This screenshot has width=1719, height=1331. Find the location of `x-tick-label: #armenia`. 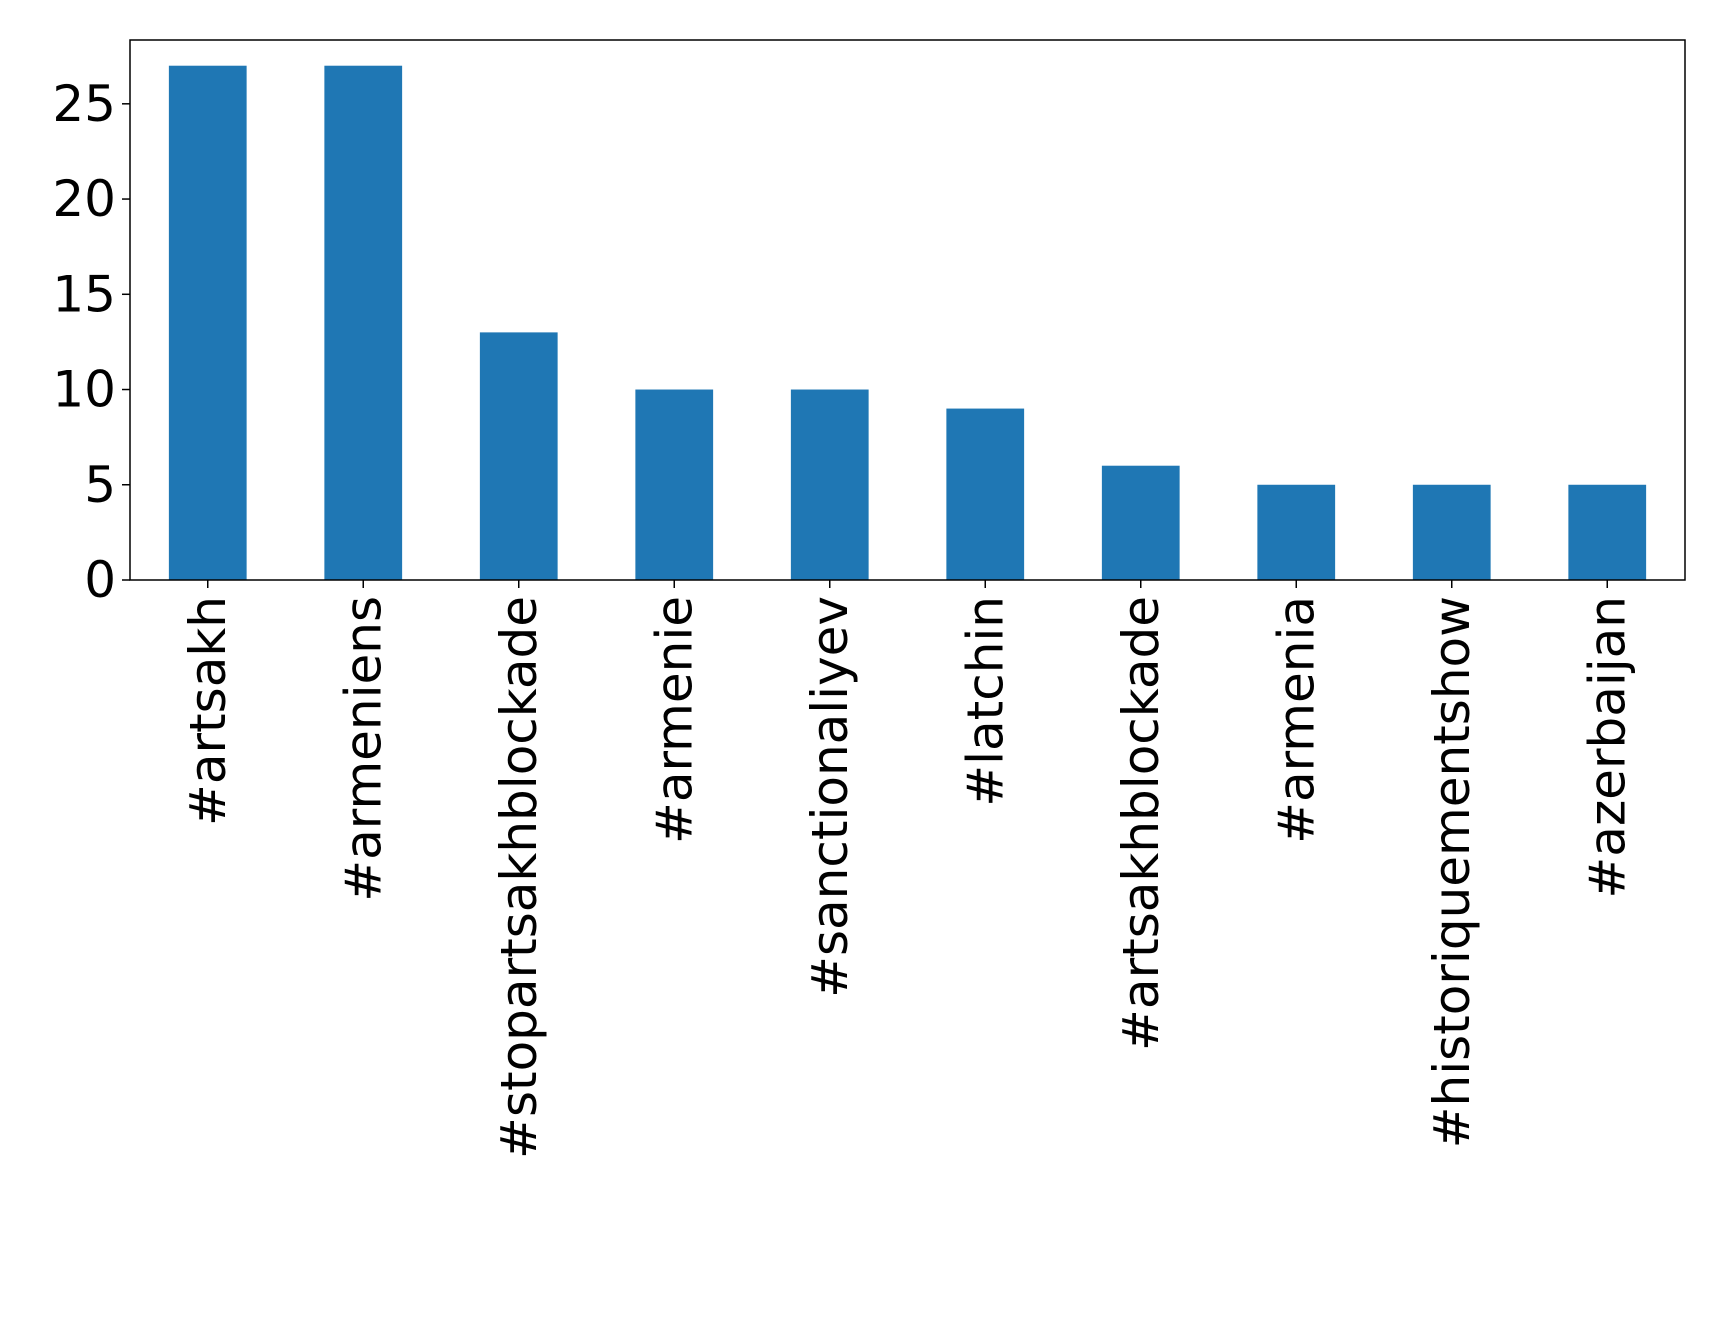

x-tick-label: #armenia is located at coordinates (1296, 720).